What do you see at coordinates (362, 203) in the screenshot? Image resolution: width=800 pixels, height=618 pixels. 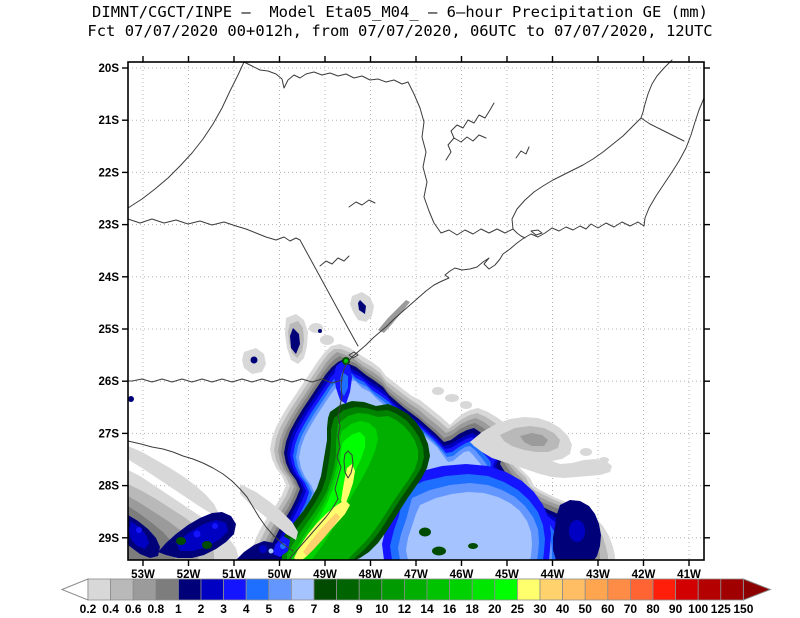 I see `tiete-river` at bounding box center [362, 203].